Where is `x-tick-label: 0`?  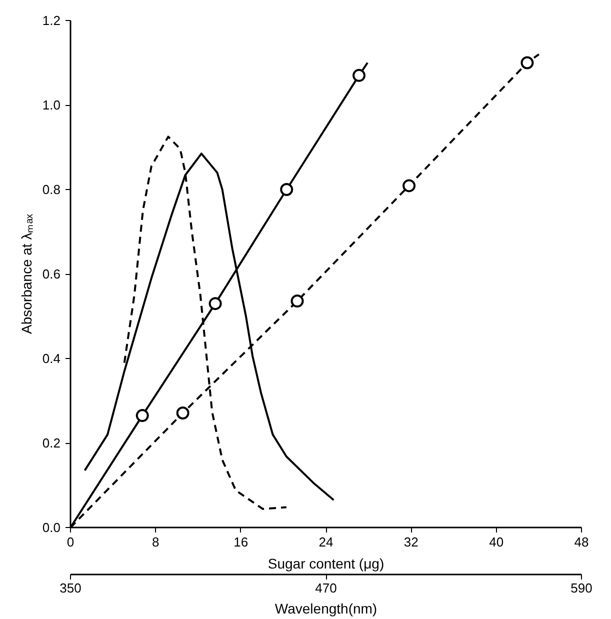
x-tick-label: 0 is located at coordinates (70, 542).